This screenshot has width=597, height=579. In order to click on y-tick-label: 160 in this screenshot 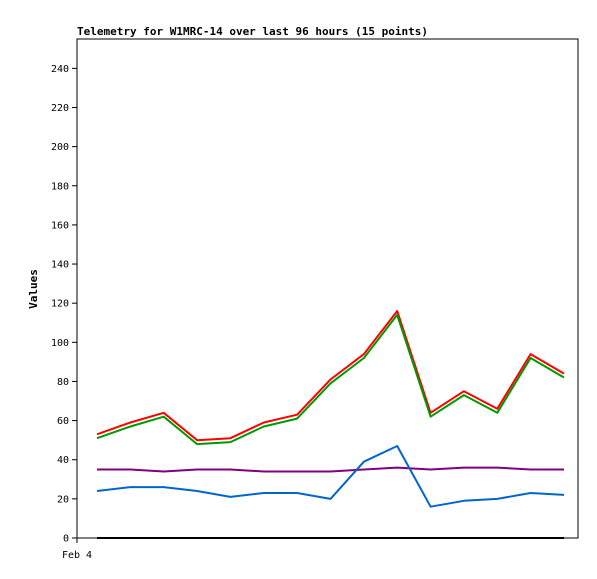, I will do `click(60, 225)`.